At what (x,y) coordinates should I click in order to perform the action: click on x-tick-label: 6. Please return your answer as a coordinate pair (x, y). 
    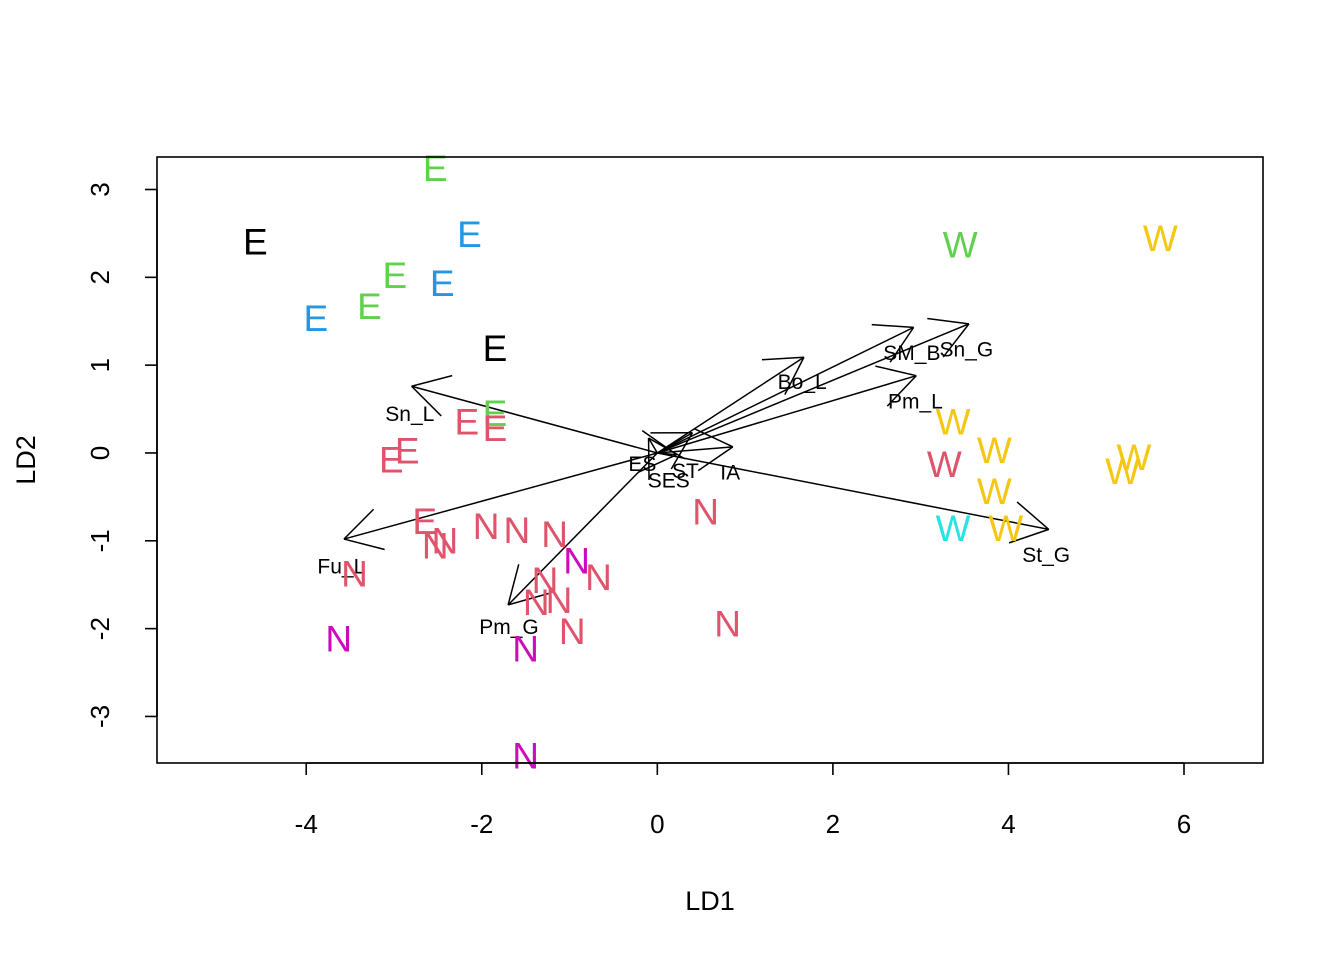
    Looking at the image, I should click on (1184, 824).